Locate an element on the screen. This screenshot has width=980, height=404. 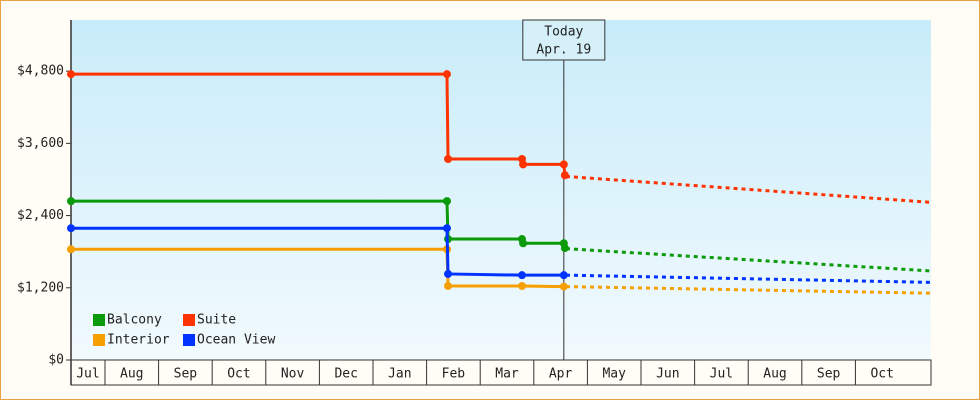
legend-label: Balcony is located at coordinates (134, 320).